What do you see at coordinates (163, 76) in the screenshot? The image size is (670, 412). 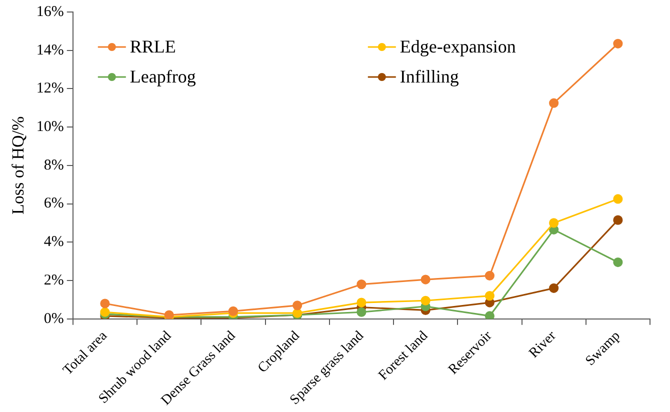 I see `legend-label: Leapfrog` at bounding box center [163, 76].